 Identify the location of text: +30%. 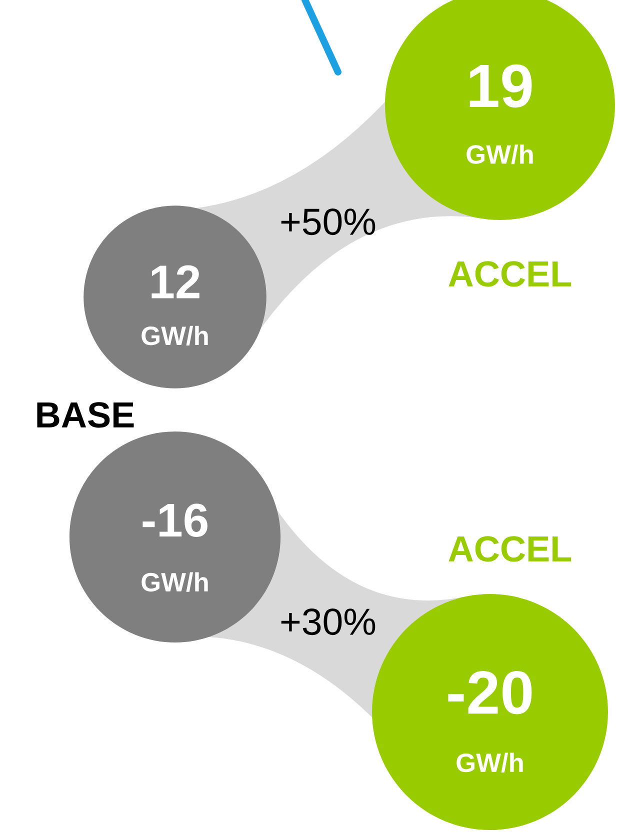
(328, 622).